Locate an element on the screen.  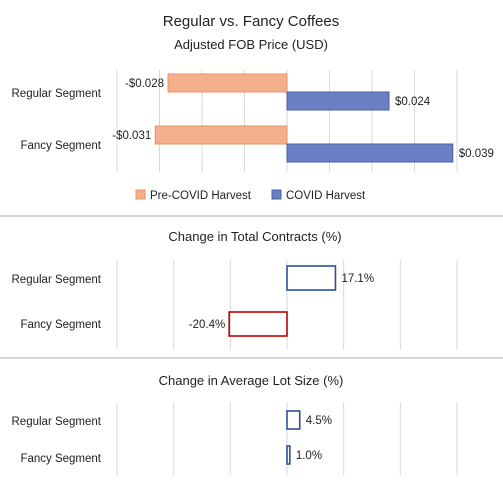
legend: Pre-COVID Harvest COVID Harvest is located at coordinates (250, 195).